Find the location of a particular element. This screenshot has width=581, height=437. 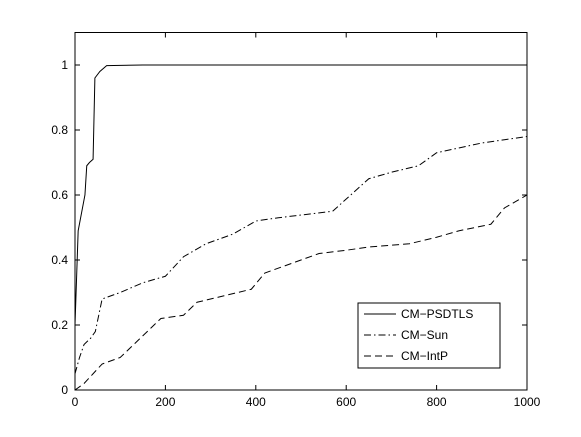

legend-label: CM−Sun is located at coordinates (424, 335).